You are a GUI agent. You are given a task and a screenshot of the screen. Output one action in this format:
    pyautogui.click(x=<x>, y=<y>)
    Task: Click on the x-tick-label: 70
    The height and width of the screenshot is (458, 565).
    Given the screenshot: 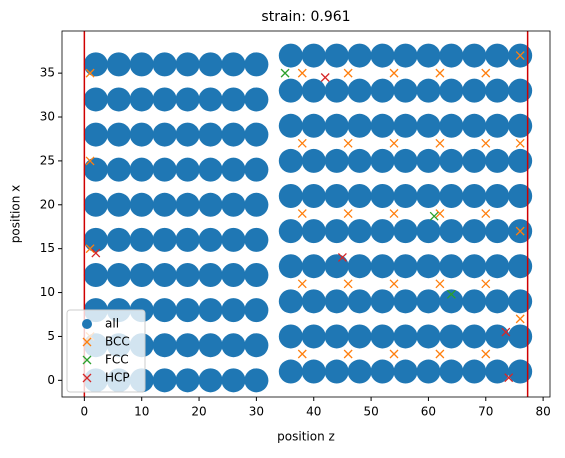 What is the action you would take?
    pyautogui.click(x=485, y=412)
    